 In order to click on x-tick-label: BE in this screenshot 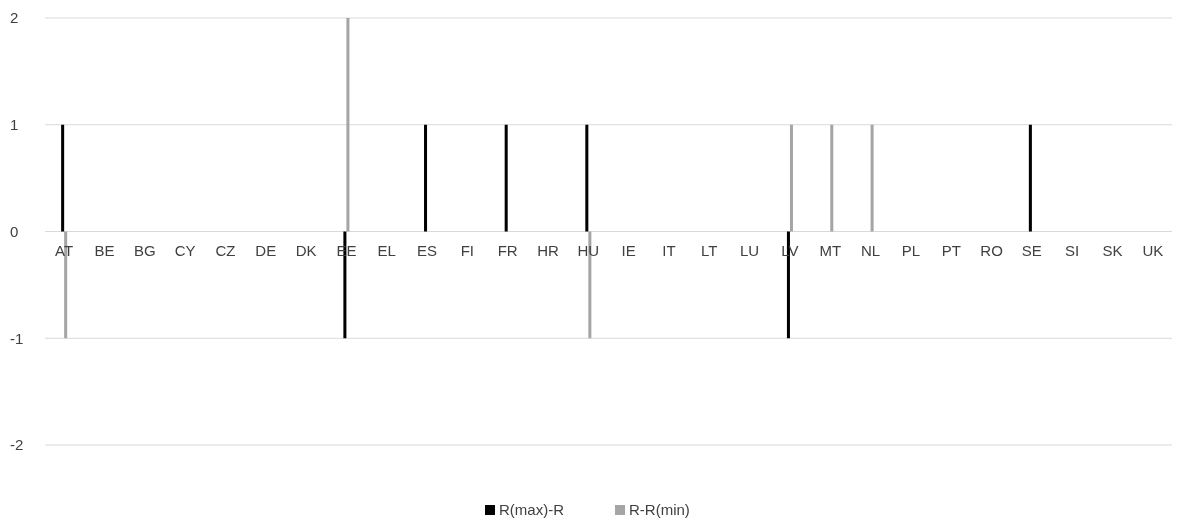, I will do `click(104, 250)`.